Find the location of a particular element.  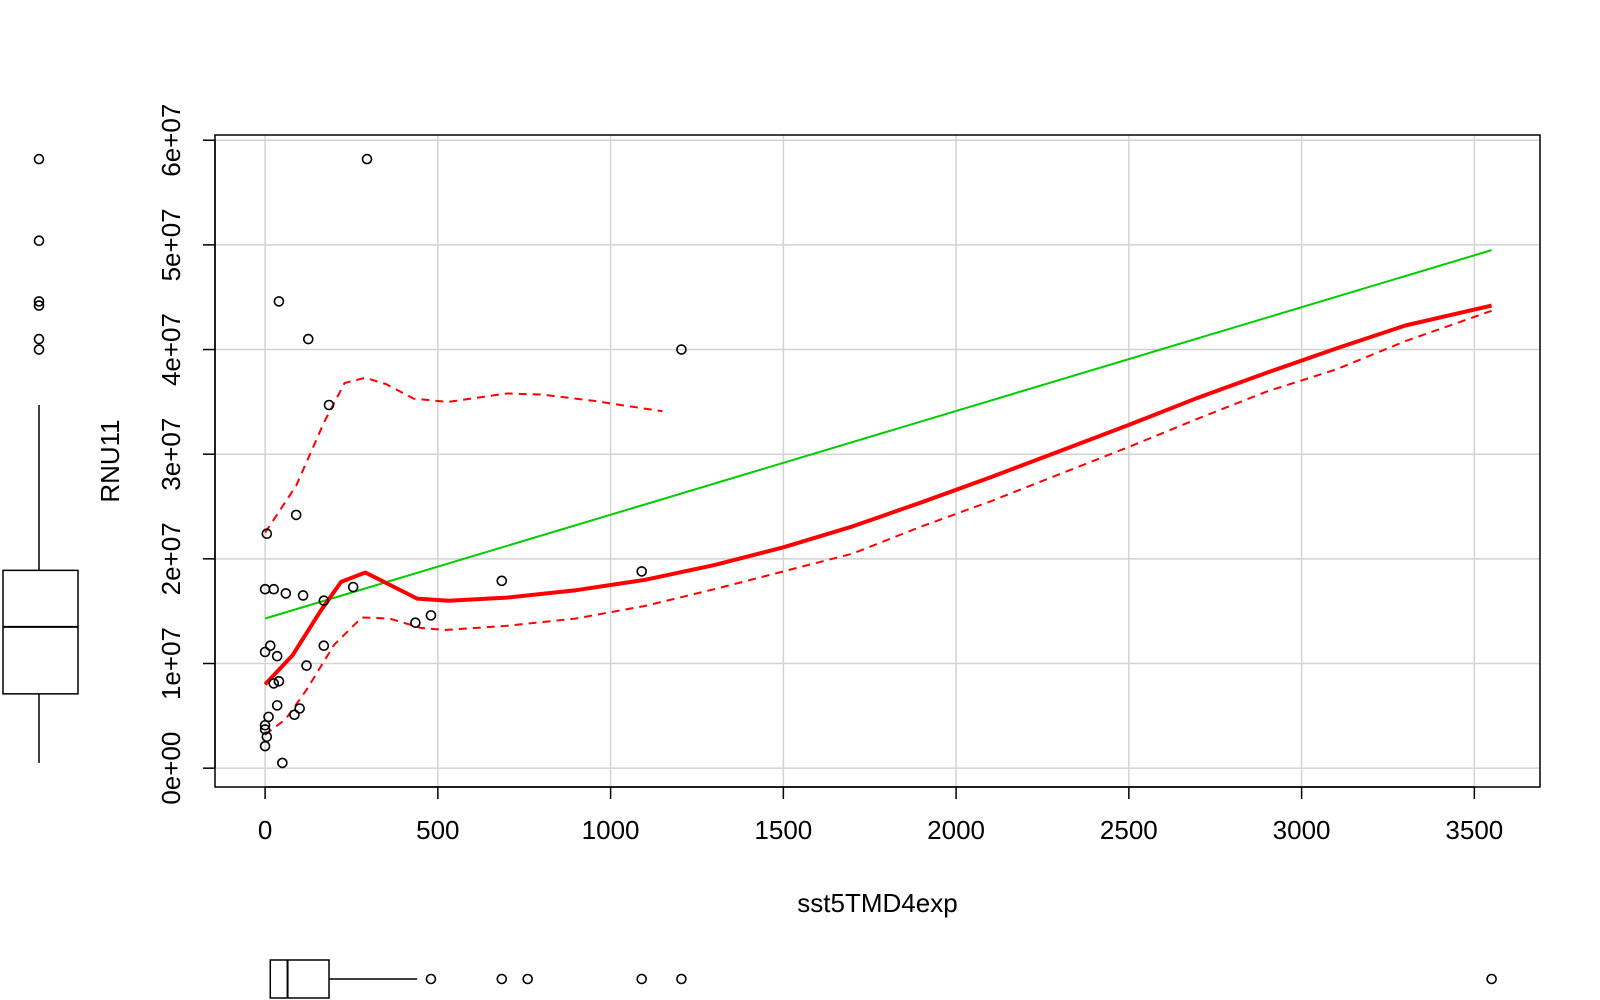

y-tick-label: 0e+00 is located at coordinates (171, 768).